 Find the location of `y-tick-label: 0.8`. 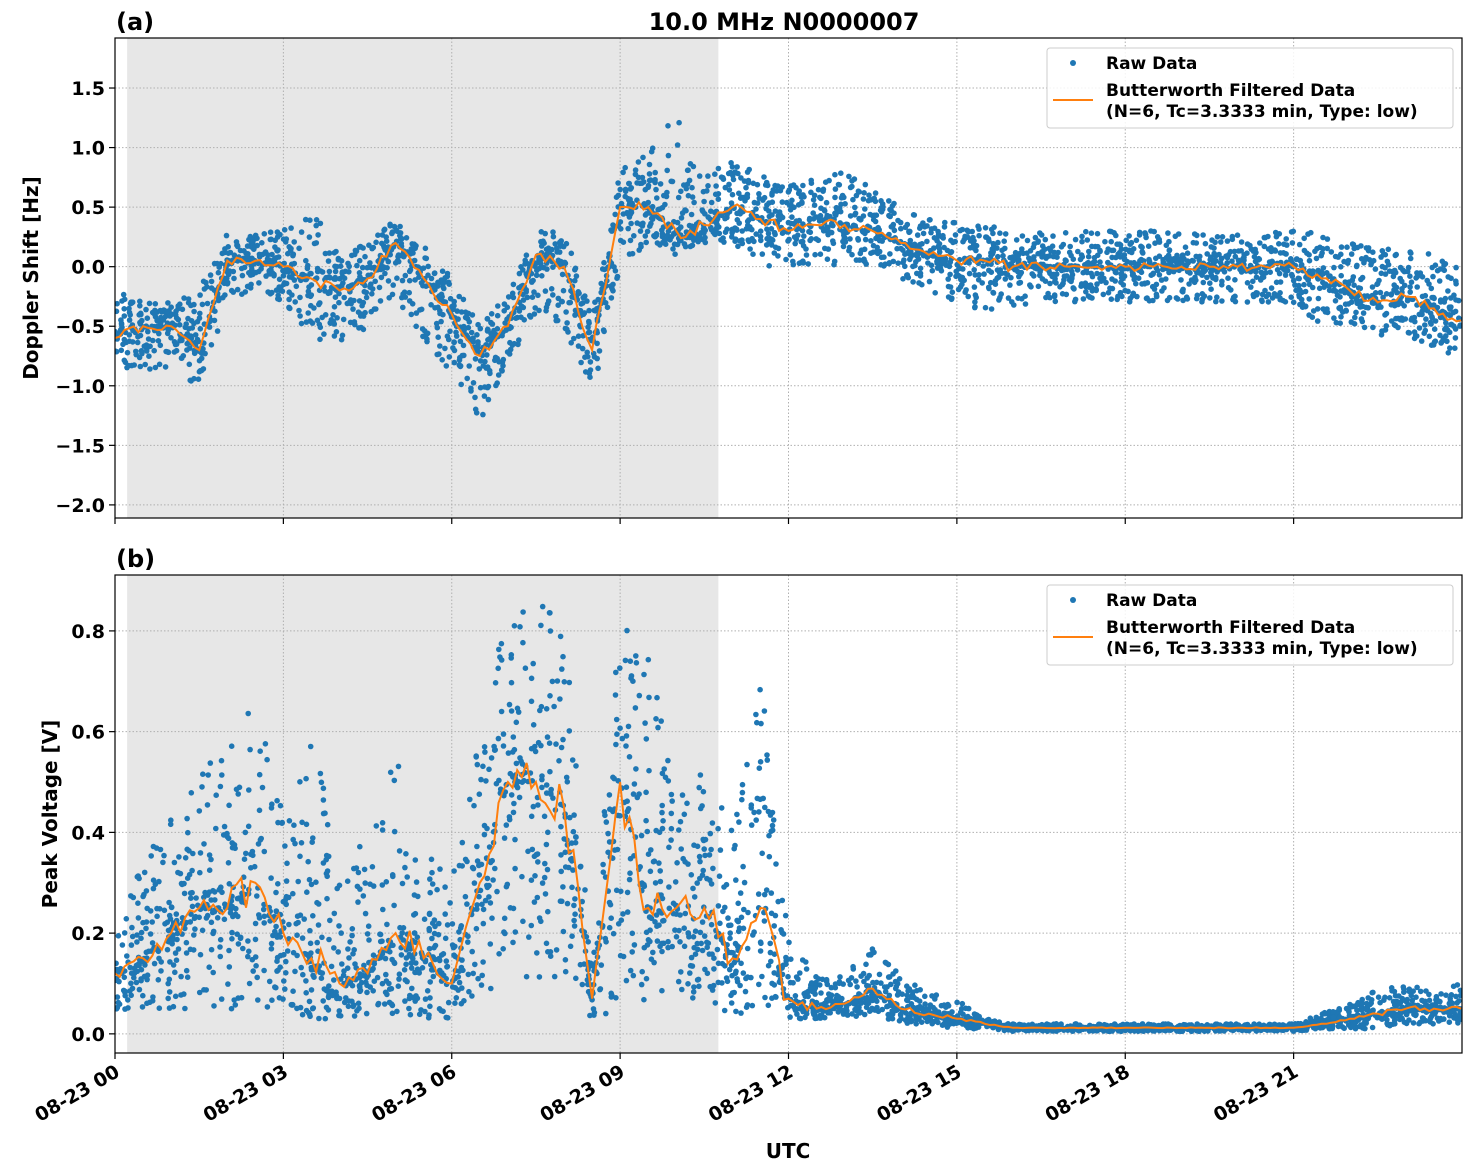

y-tick-label: 0.8 is located at coordinates (88, 632).